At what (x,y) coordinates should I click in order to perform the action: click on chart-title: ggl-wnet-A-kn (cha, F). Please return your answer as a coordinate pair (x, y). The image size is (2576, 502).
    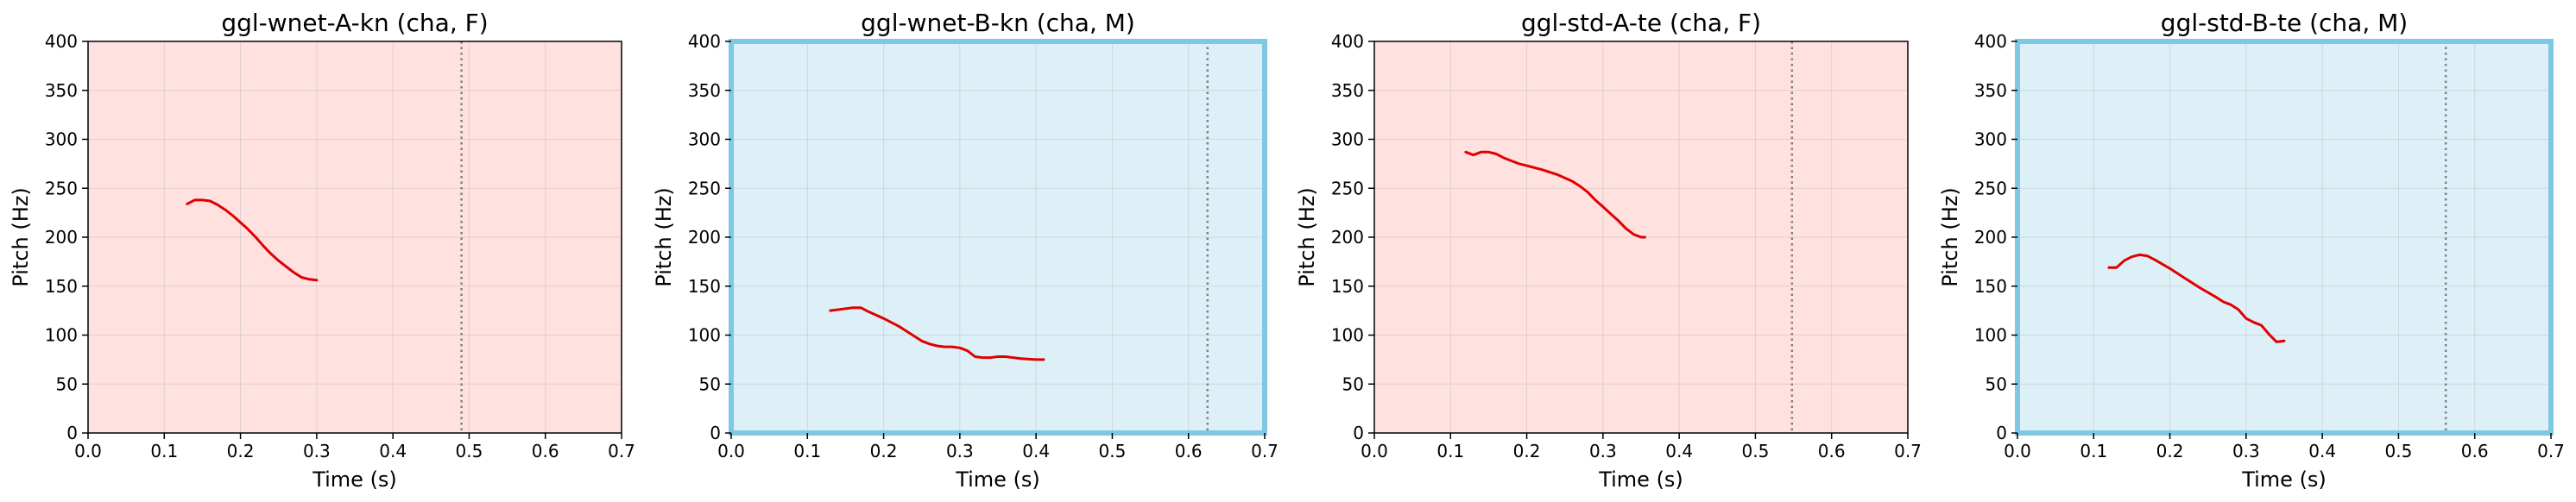
    Looking at the image, I should click on (354, 23).